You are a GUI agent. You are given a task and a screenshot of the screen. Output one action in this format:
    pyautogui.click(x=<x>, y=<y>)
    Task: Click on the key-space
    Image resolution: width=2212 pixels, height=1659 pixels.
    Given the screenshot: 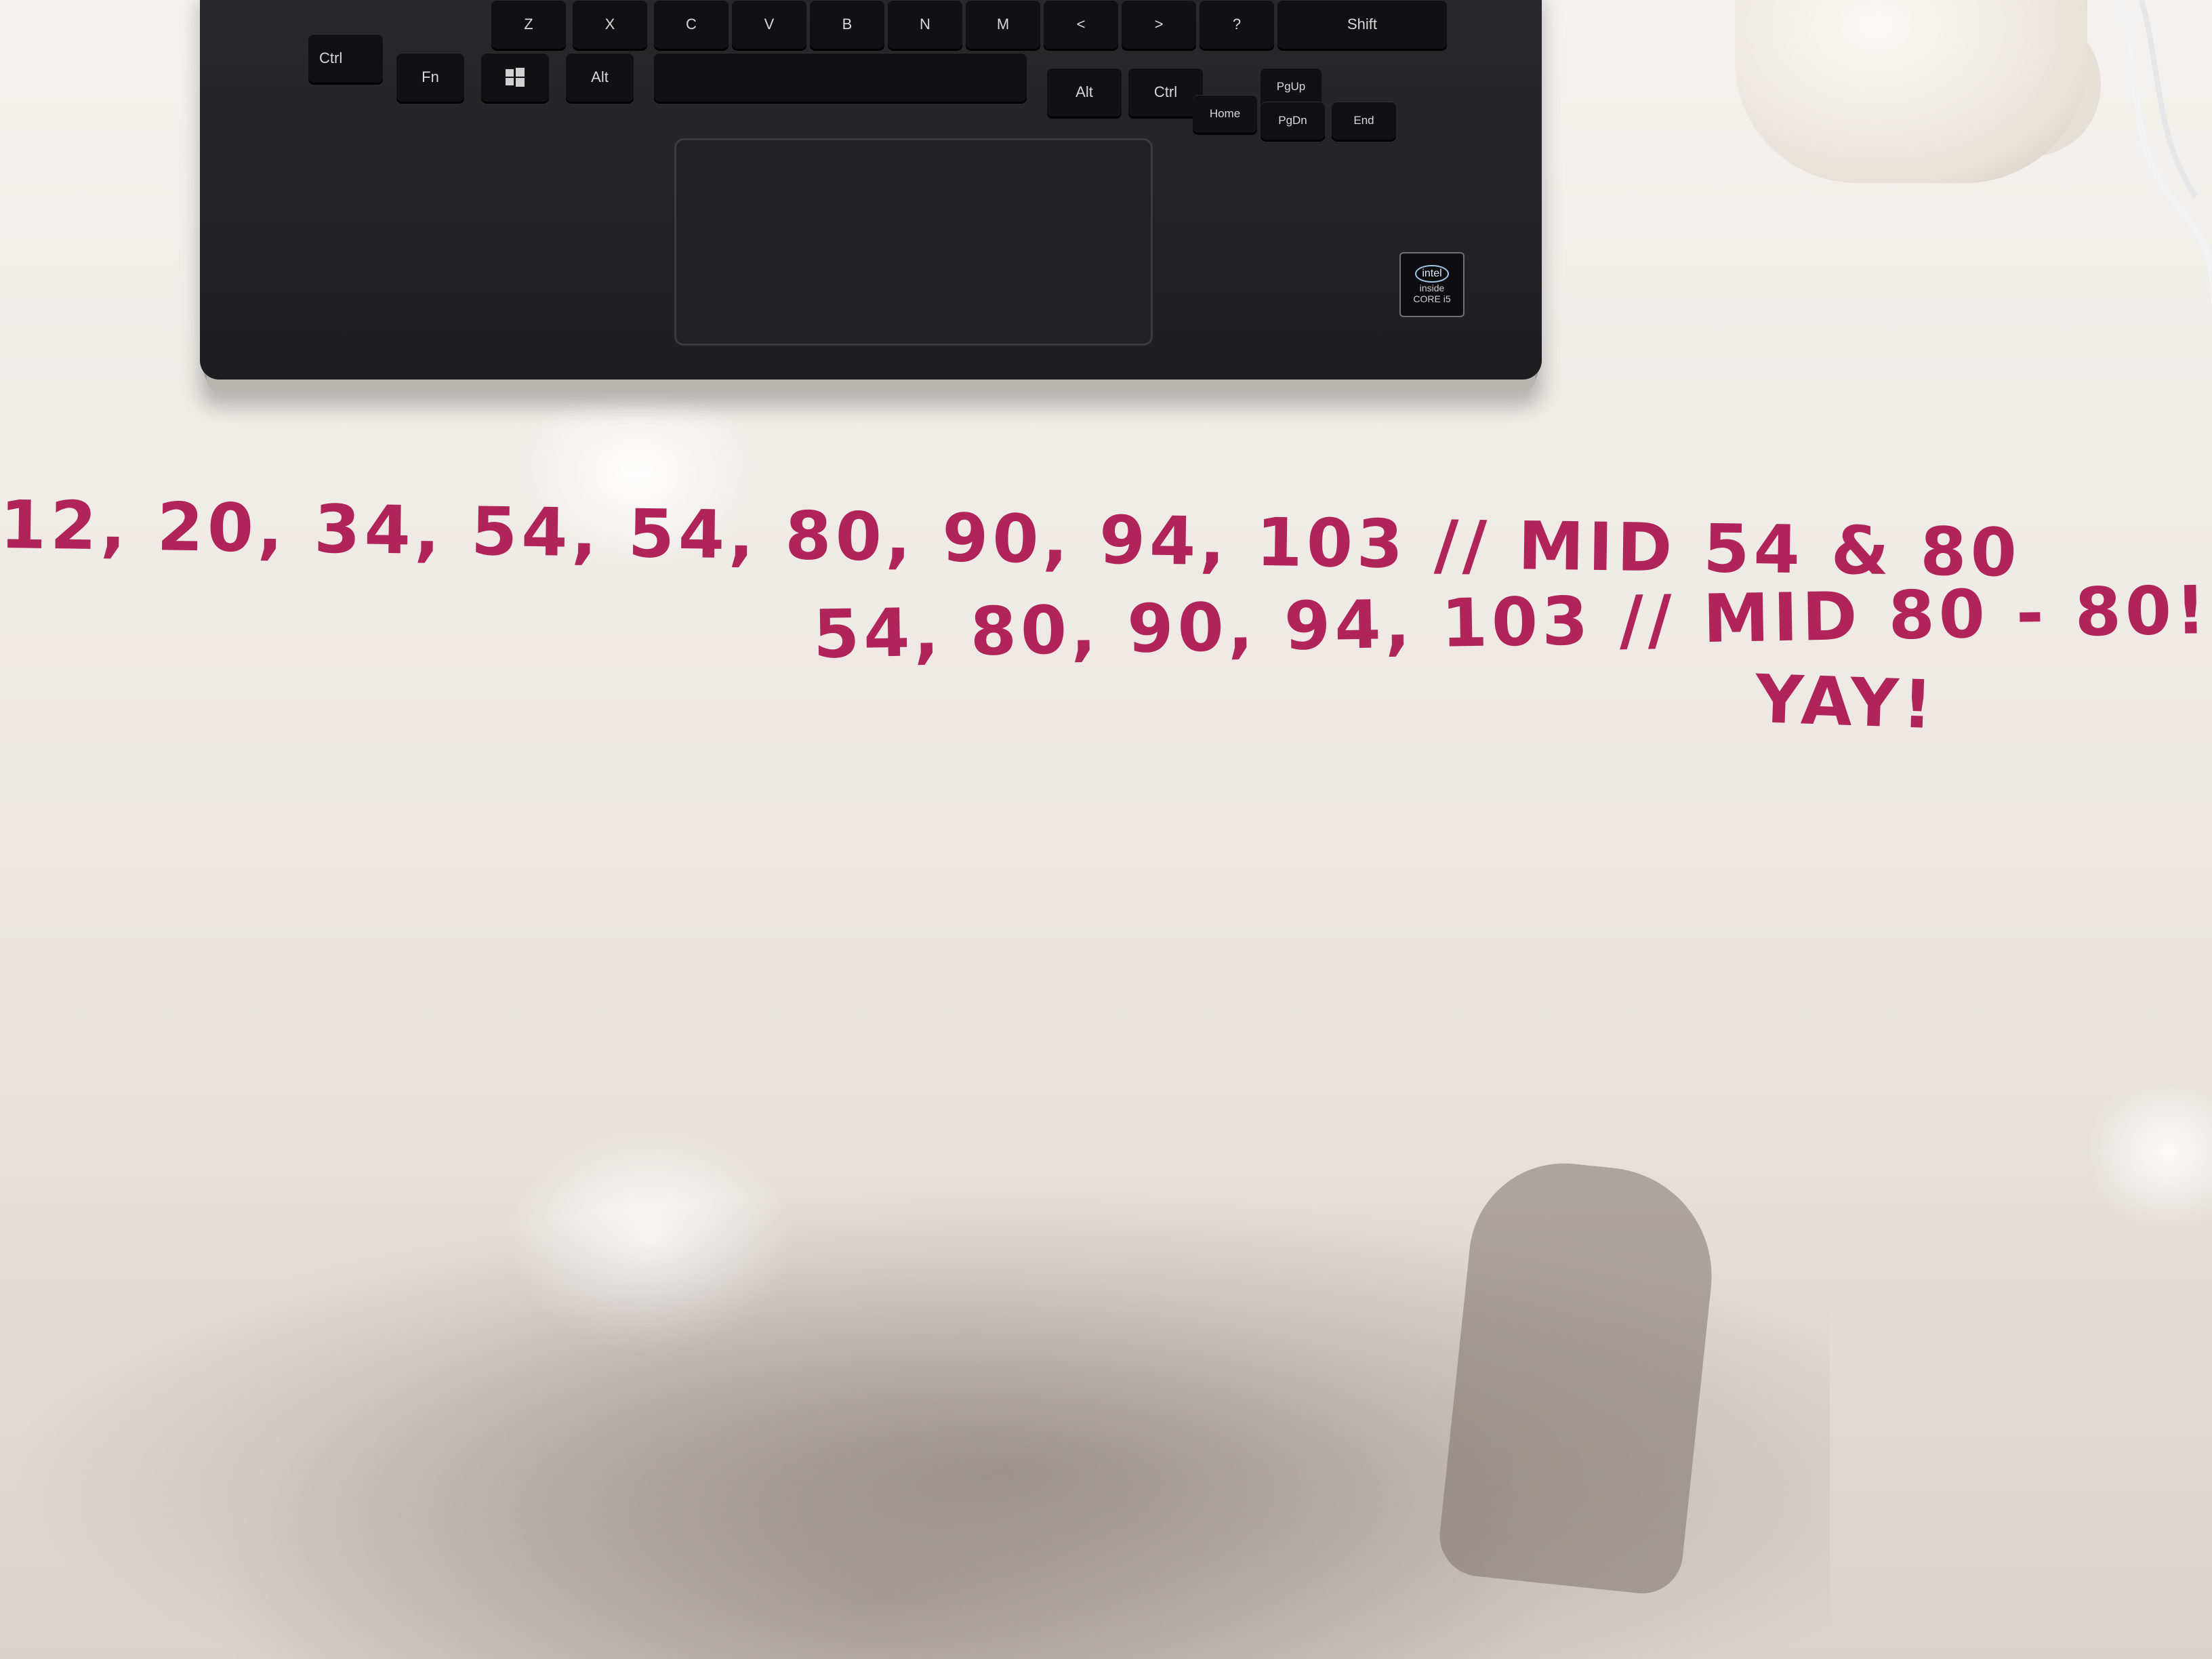 What is the action you would take?
    pyautogui.click(x=841, y=77)
    